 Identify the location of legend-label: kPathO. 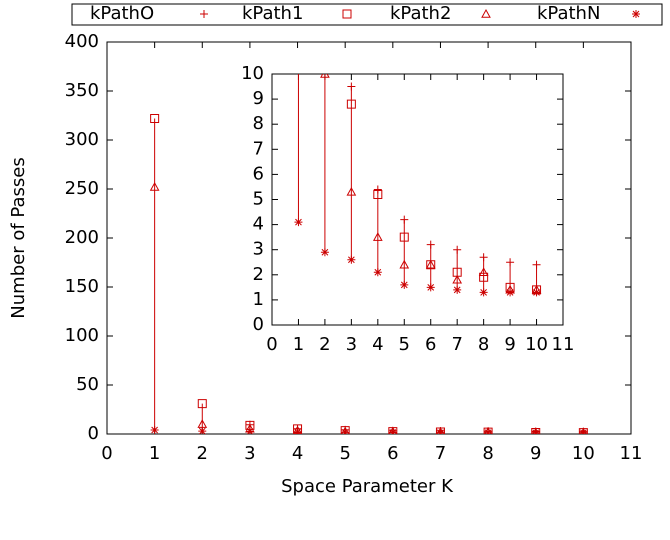
(122, 13).